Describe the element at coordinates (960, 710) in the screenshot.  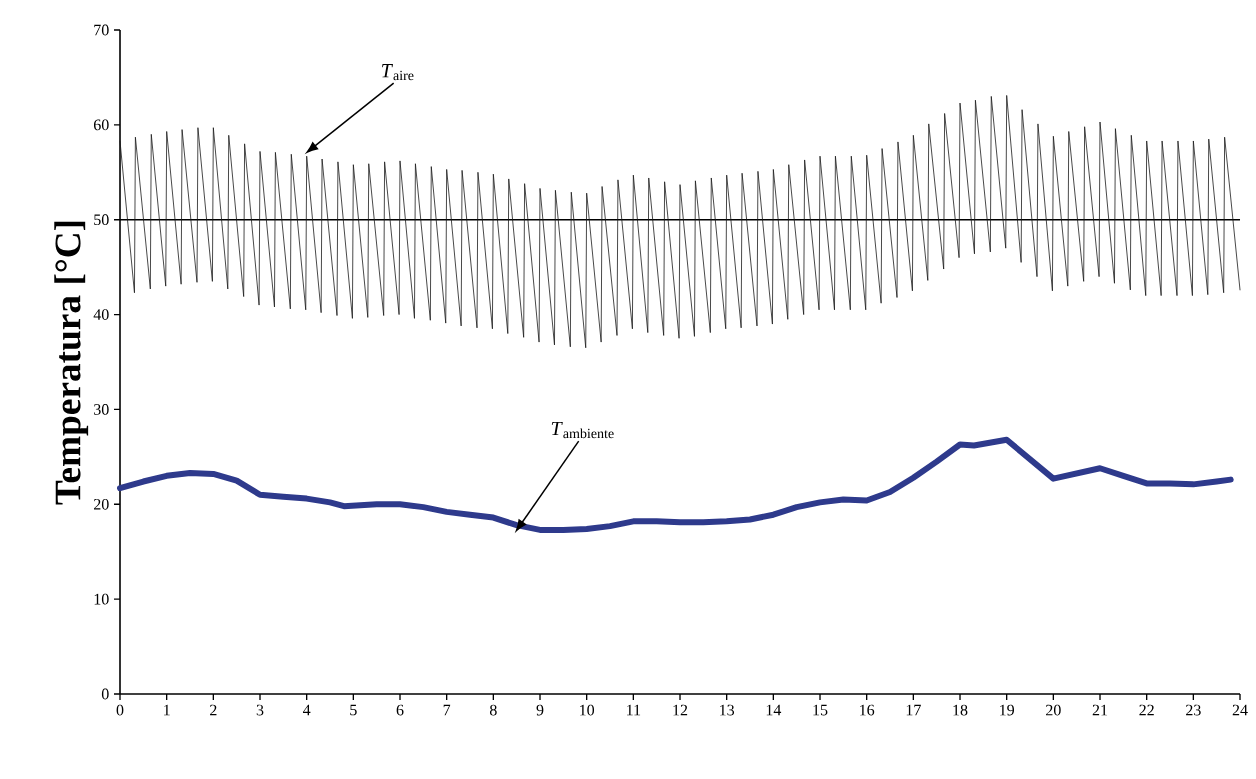
I see `x-tick-label: 18` at that location.